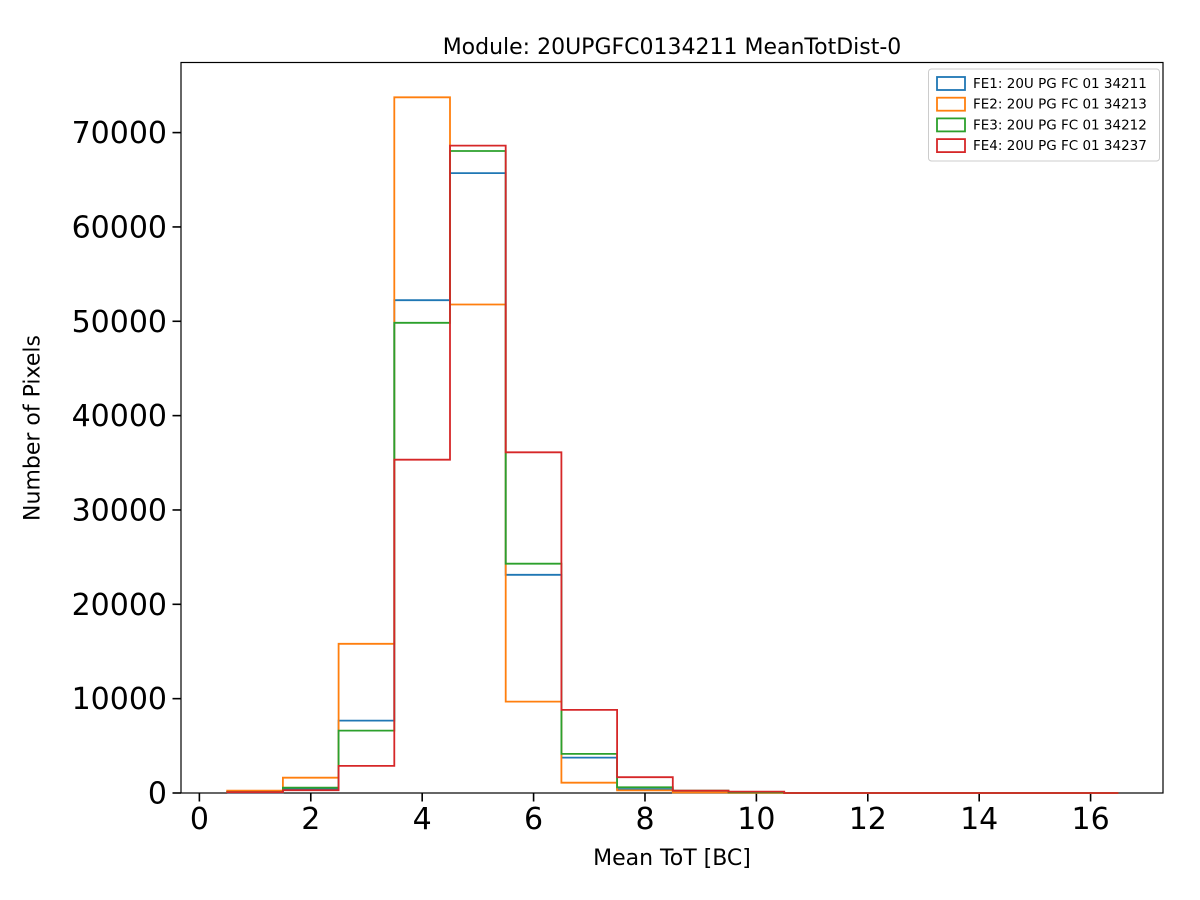 Image resolution: width=1200 pixels, height=900 pixels. What do you see at coordinates (1090, 819) in the screenshot?
I see `x-tick-label: 16` at bounding box center [1090, 819].